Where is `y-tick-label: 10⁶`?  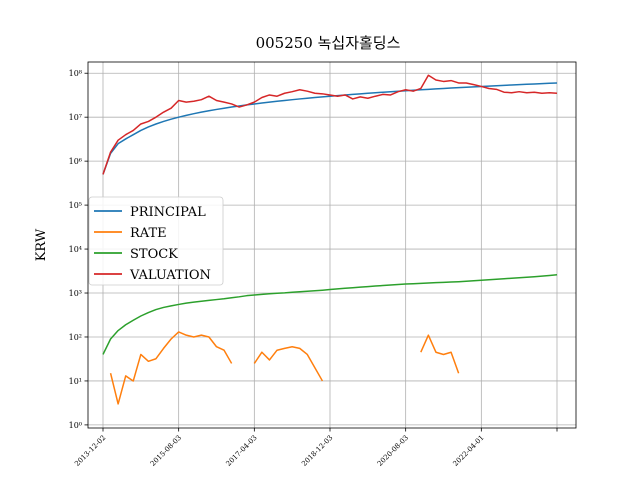 y-tick-label: 10⁶ is located at coordinates (75, 161).